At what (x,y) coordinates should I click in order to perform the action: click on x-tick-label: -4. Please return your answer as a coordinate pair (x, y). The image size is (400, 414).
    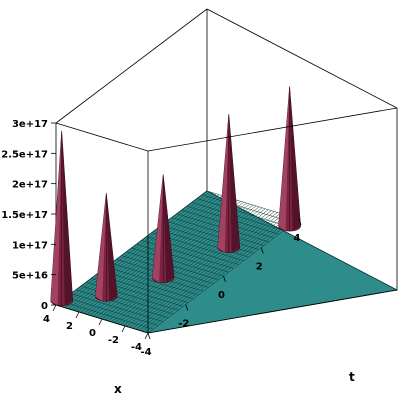
    Looking at the image, I should click on (136, 347).